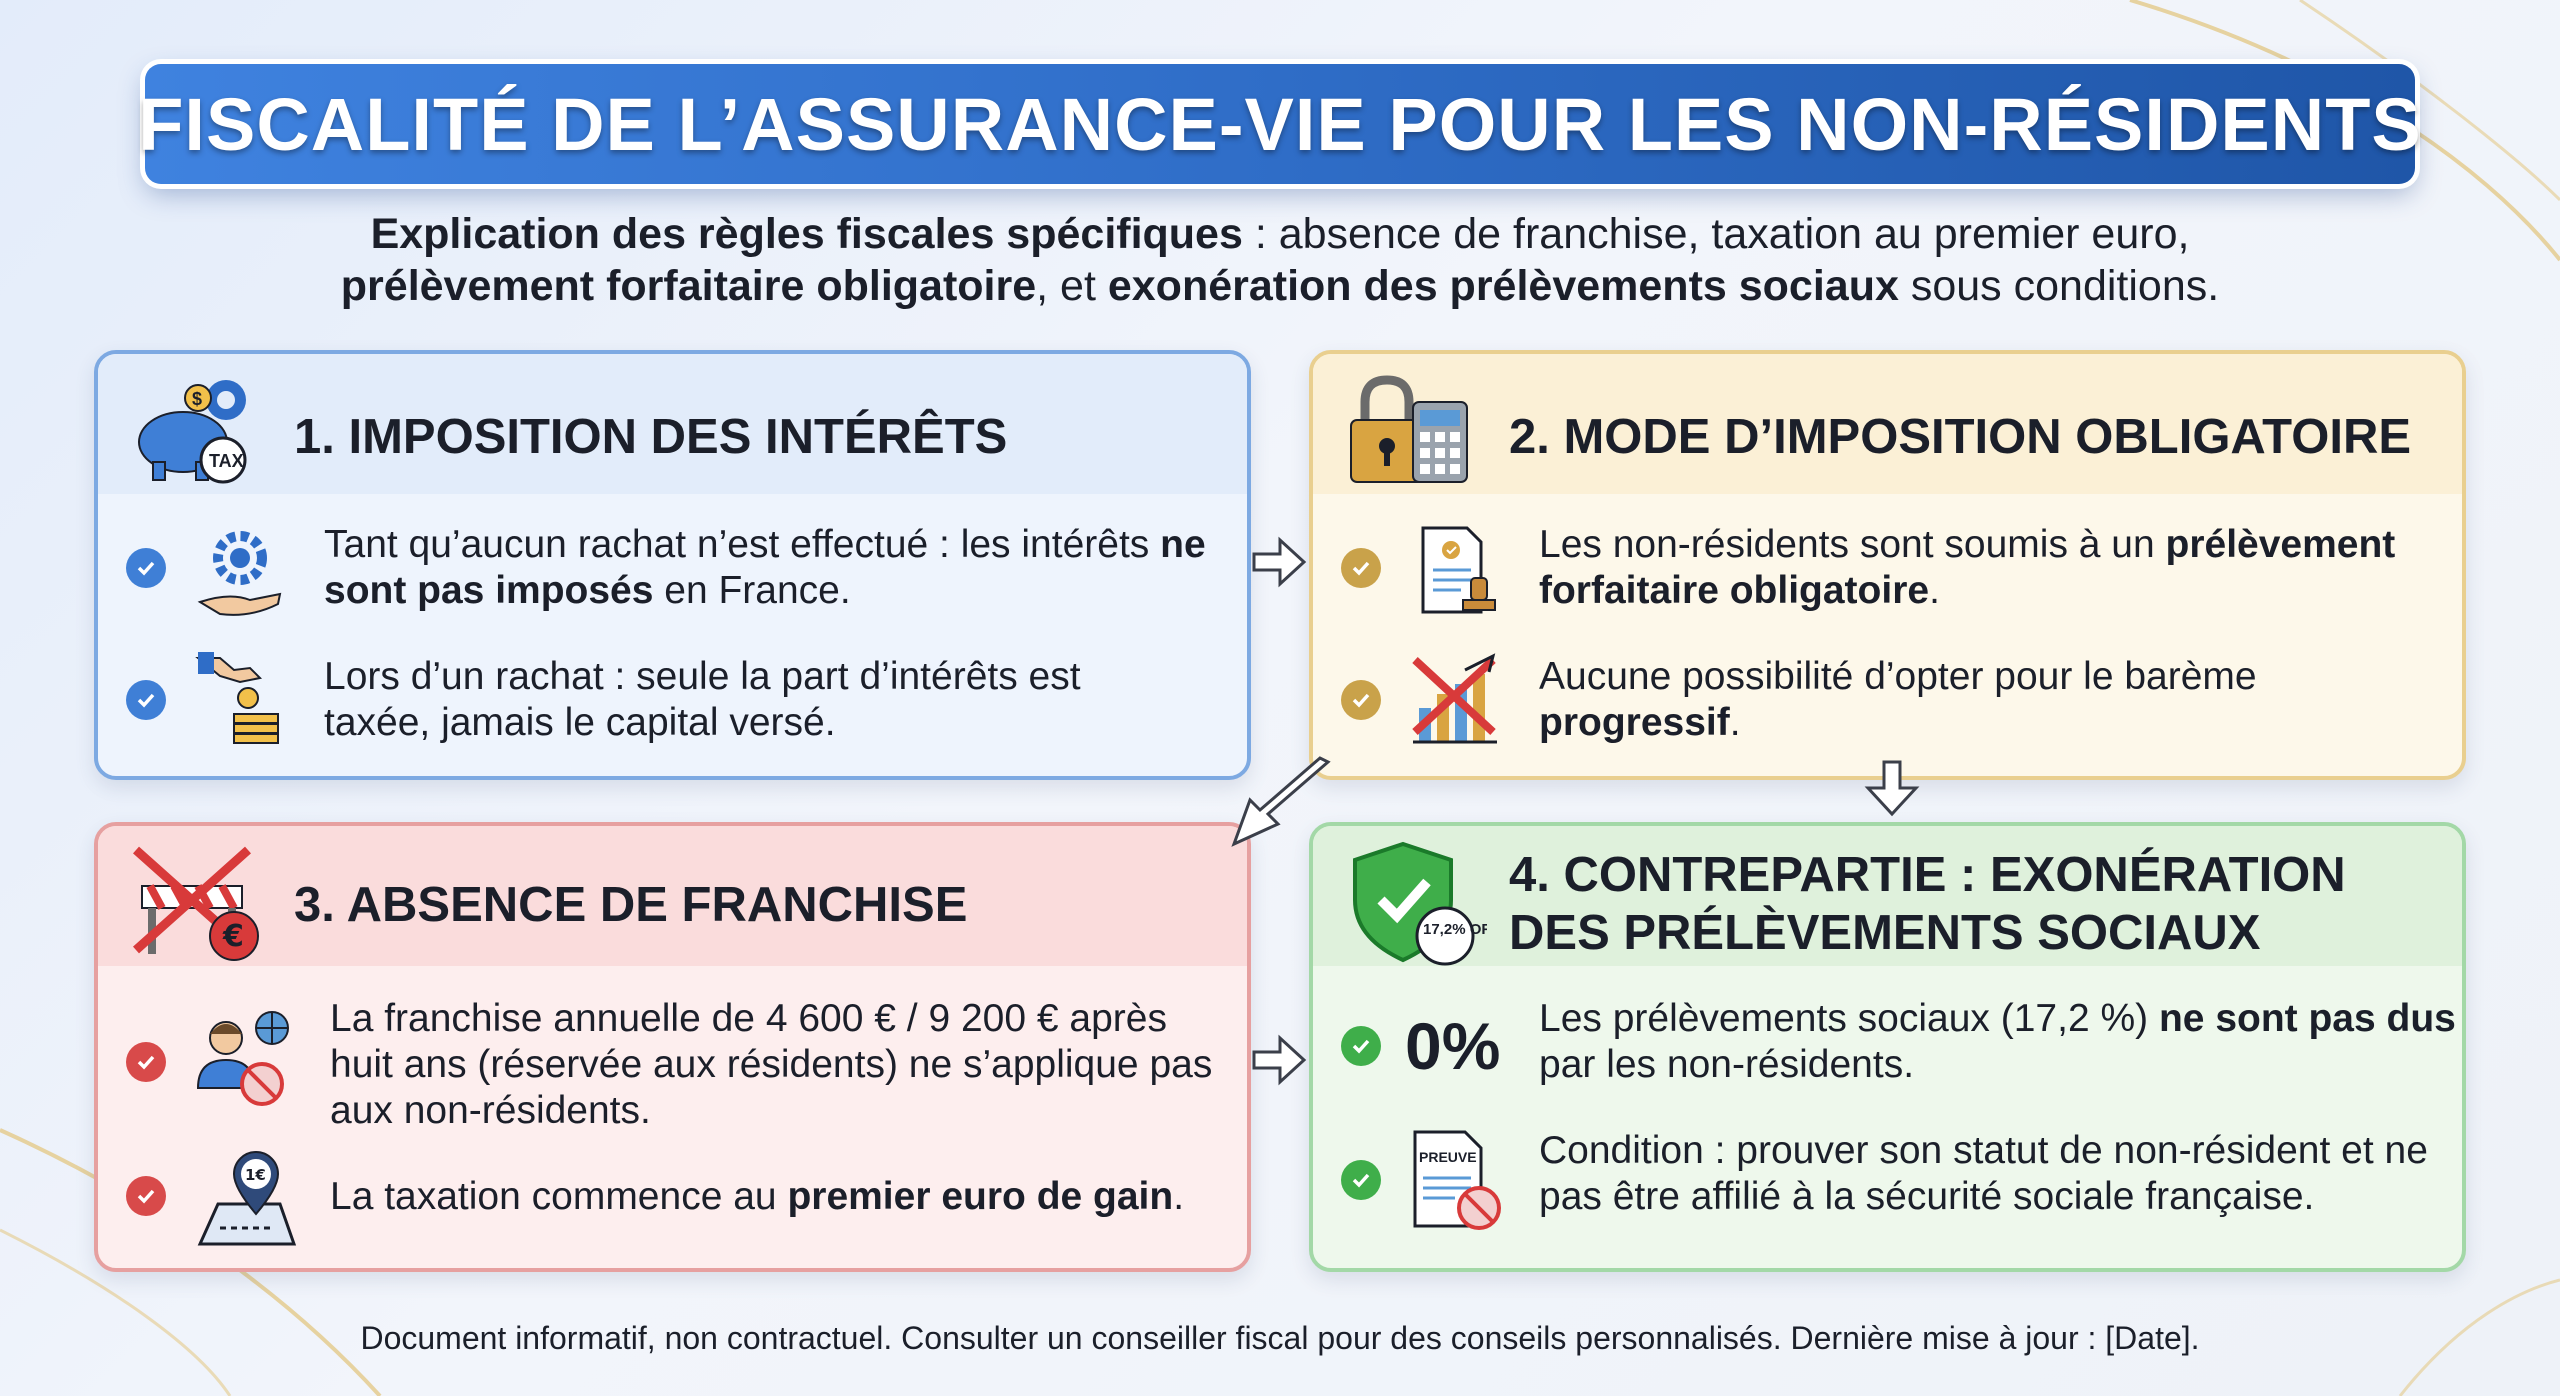 This screenshot has height=1396, width=2560. I want to click on padlock-calculator-icon, so click(1409, 429).